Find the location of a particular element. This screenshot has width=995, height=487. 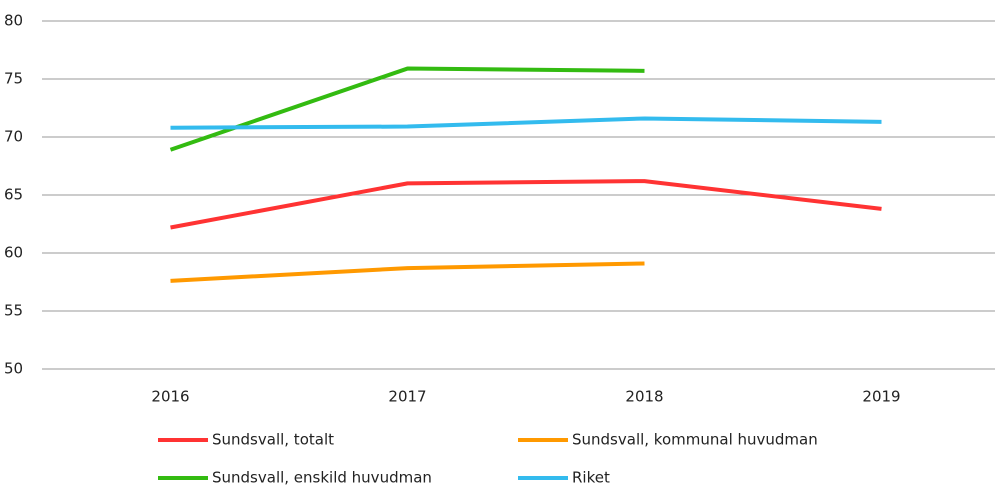

legend-label: Riket is located at coordinates (591, 478).